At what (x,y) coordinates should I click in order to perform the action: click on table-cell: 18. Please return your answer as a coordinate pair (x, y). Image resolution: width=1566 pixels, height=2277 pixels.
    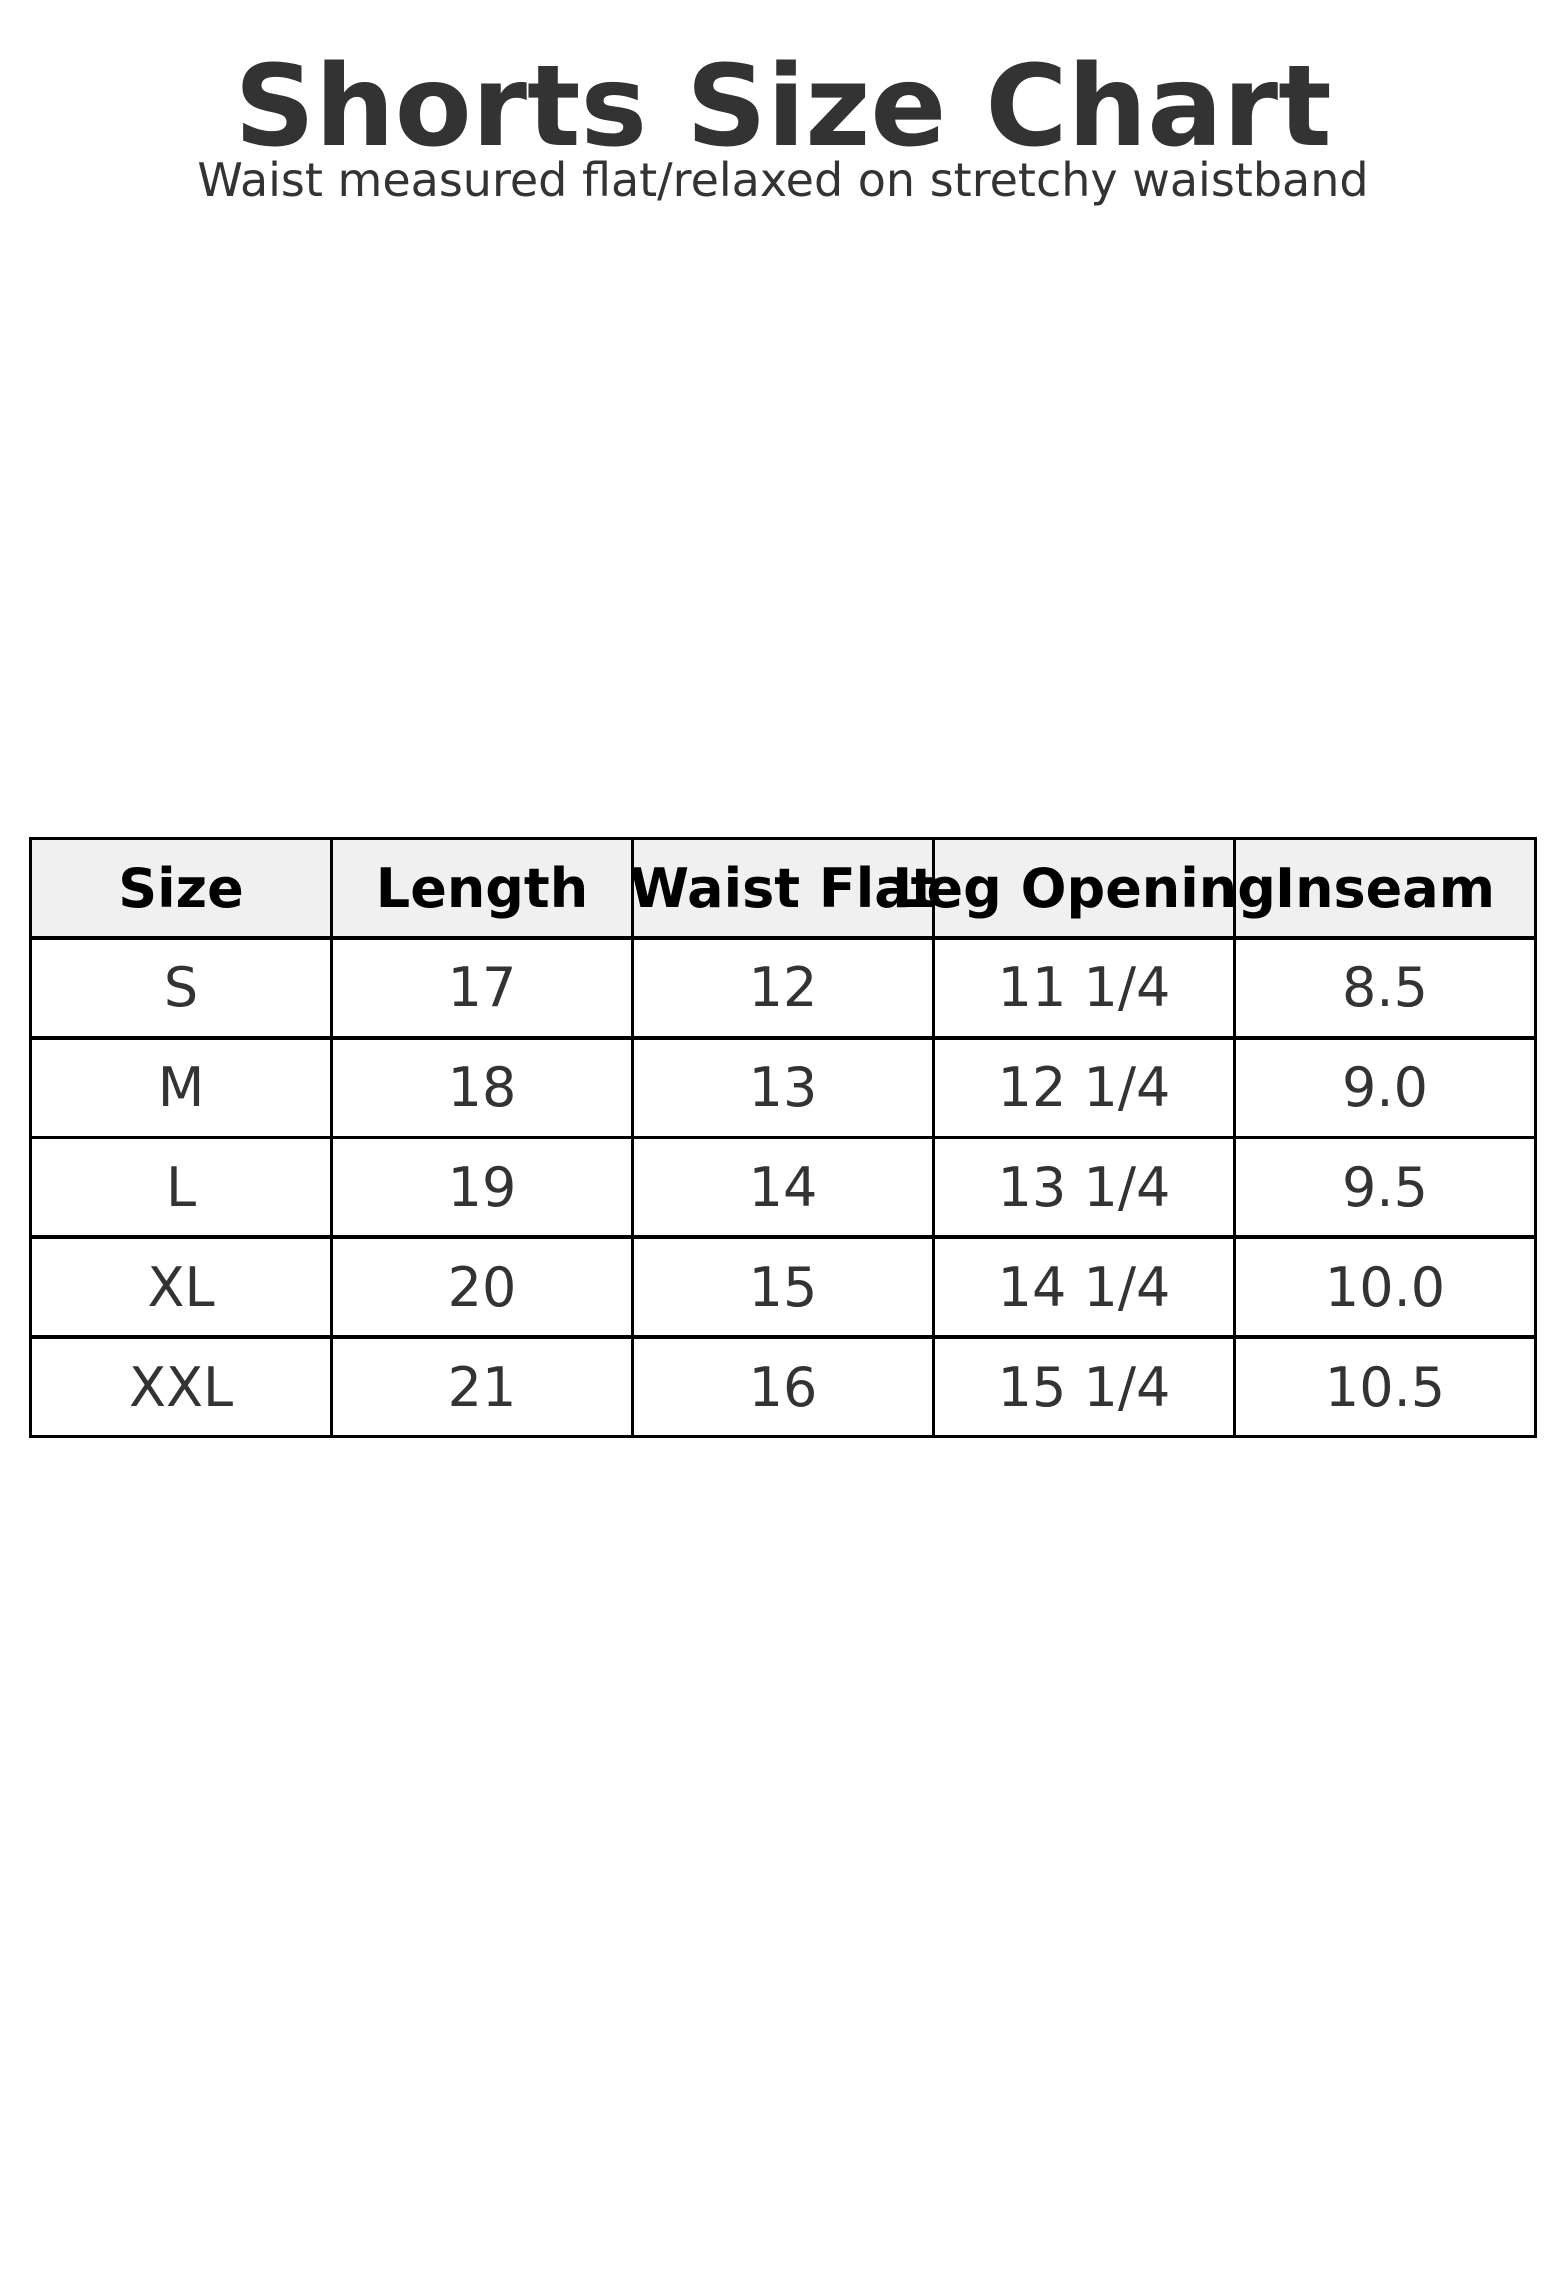
    Looking at the image, I should click on (482, 1087).